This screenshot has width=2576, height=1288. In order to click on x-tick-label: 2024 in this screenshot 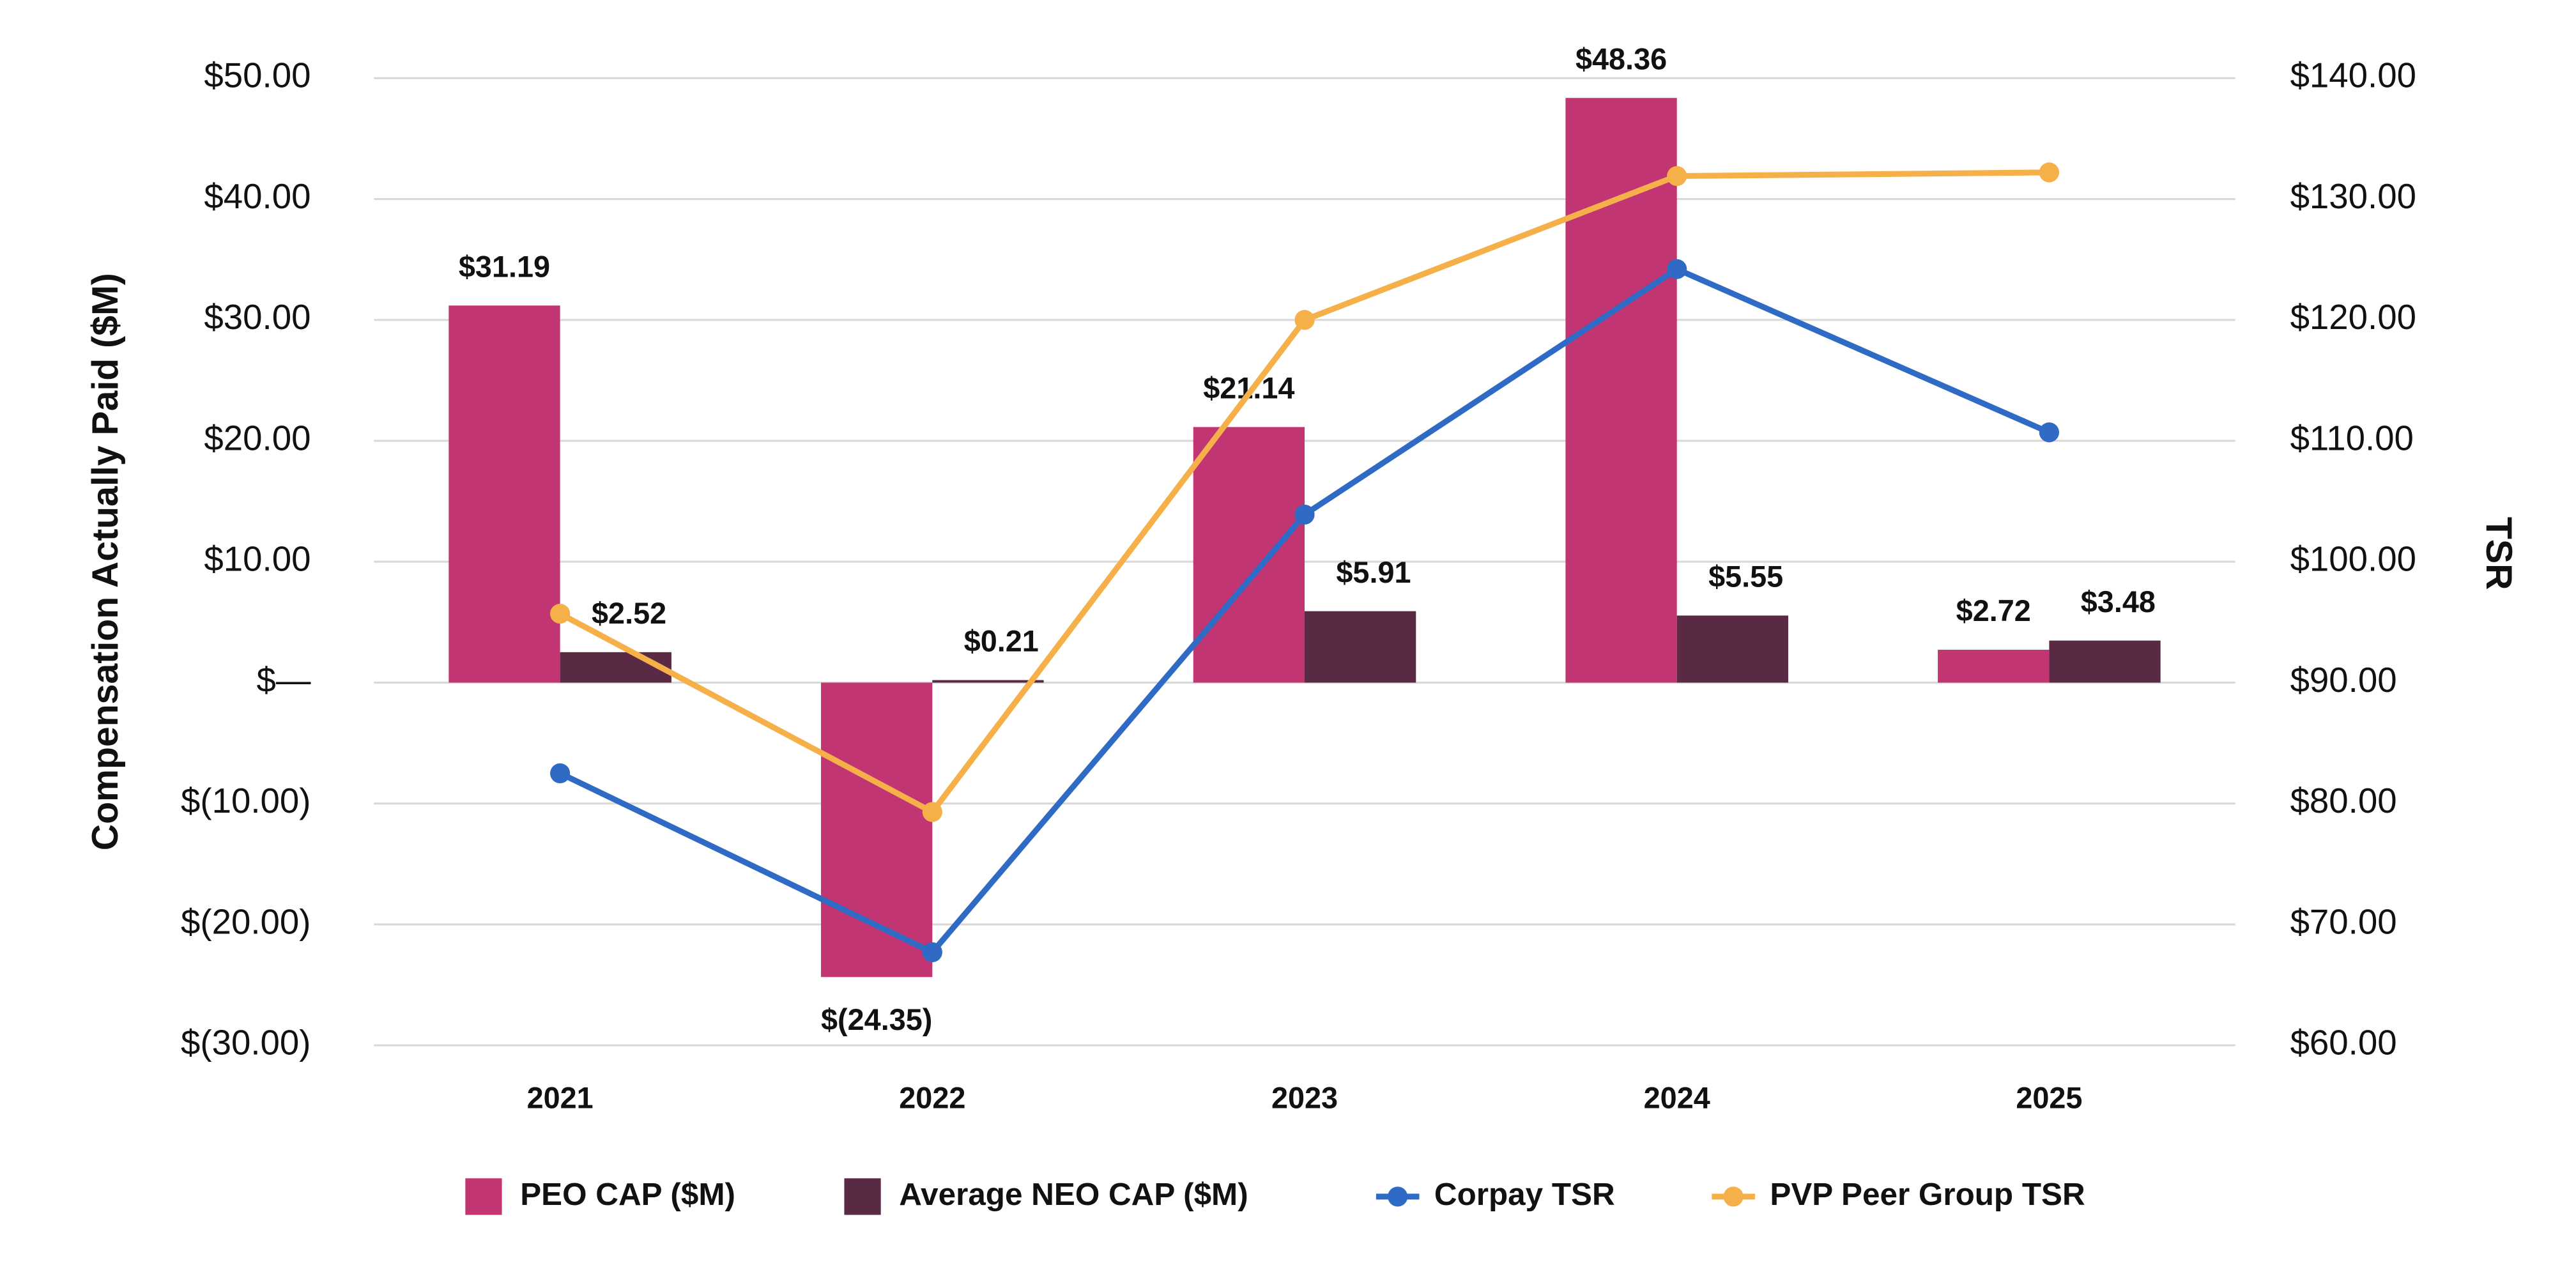, I will do `click(1677, 1097)`.